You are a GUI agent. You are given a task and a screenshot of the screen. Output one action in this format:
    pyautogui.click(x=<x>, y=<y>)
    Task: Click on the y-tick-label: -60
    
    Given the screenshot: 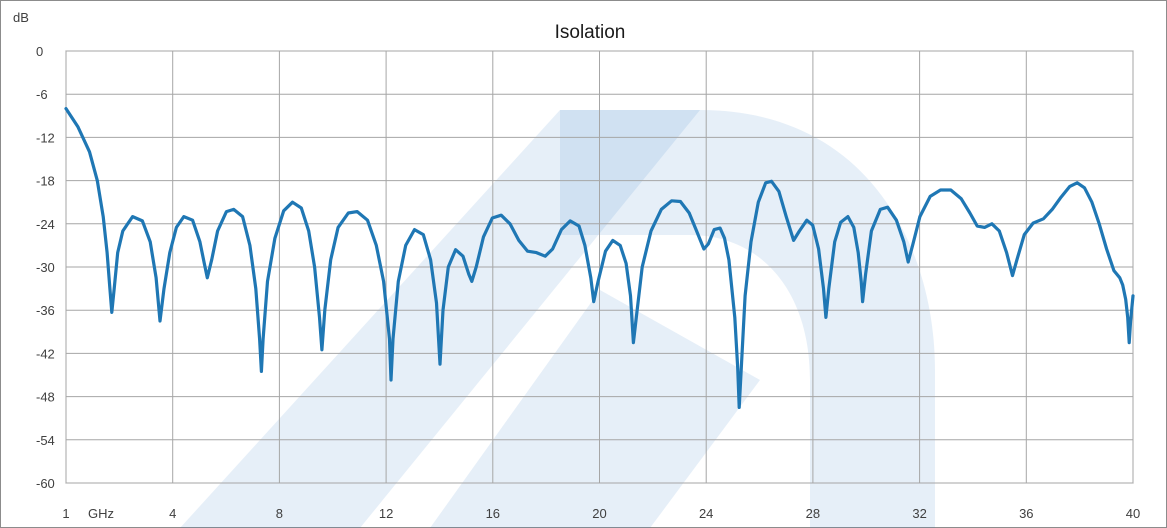 What is the action you would take?
    pyautogui.click(x=45, y=483)
    